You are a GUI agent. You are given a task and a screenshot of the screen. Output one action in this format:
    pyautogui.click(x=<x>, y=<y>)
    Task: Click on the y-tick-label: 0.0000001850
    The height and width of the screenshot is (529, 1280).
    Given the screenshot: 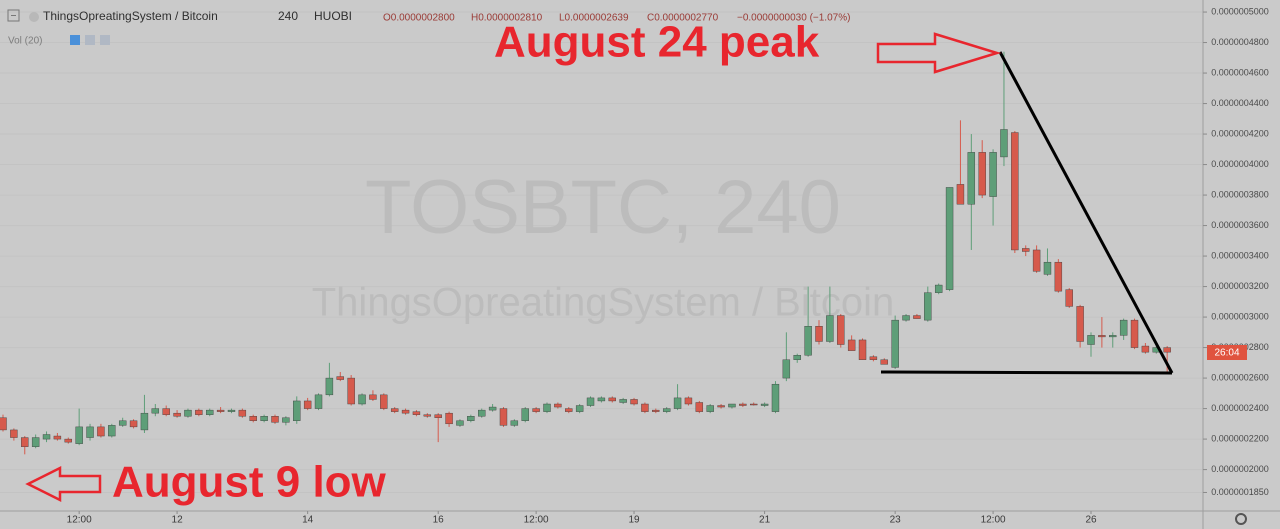 What is the action you would take?
    pyautogui.click(x=1240, y=492)
    